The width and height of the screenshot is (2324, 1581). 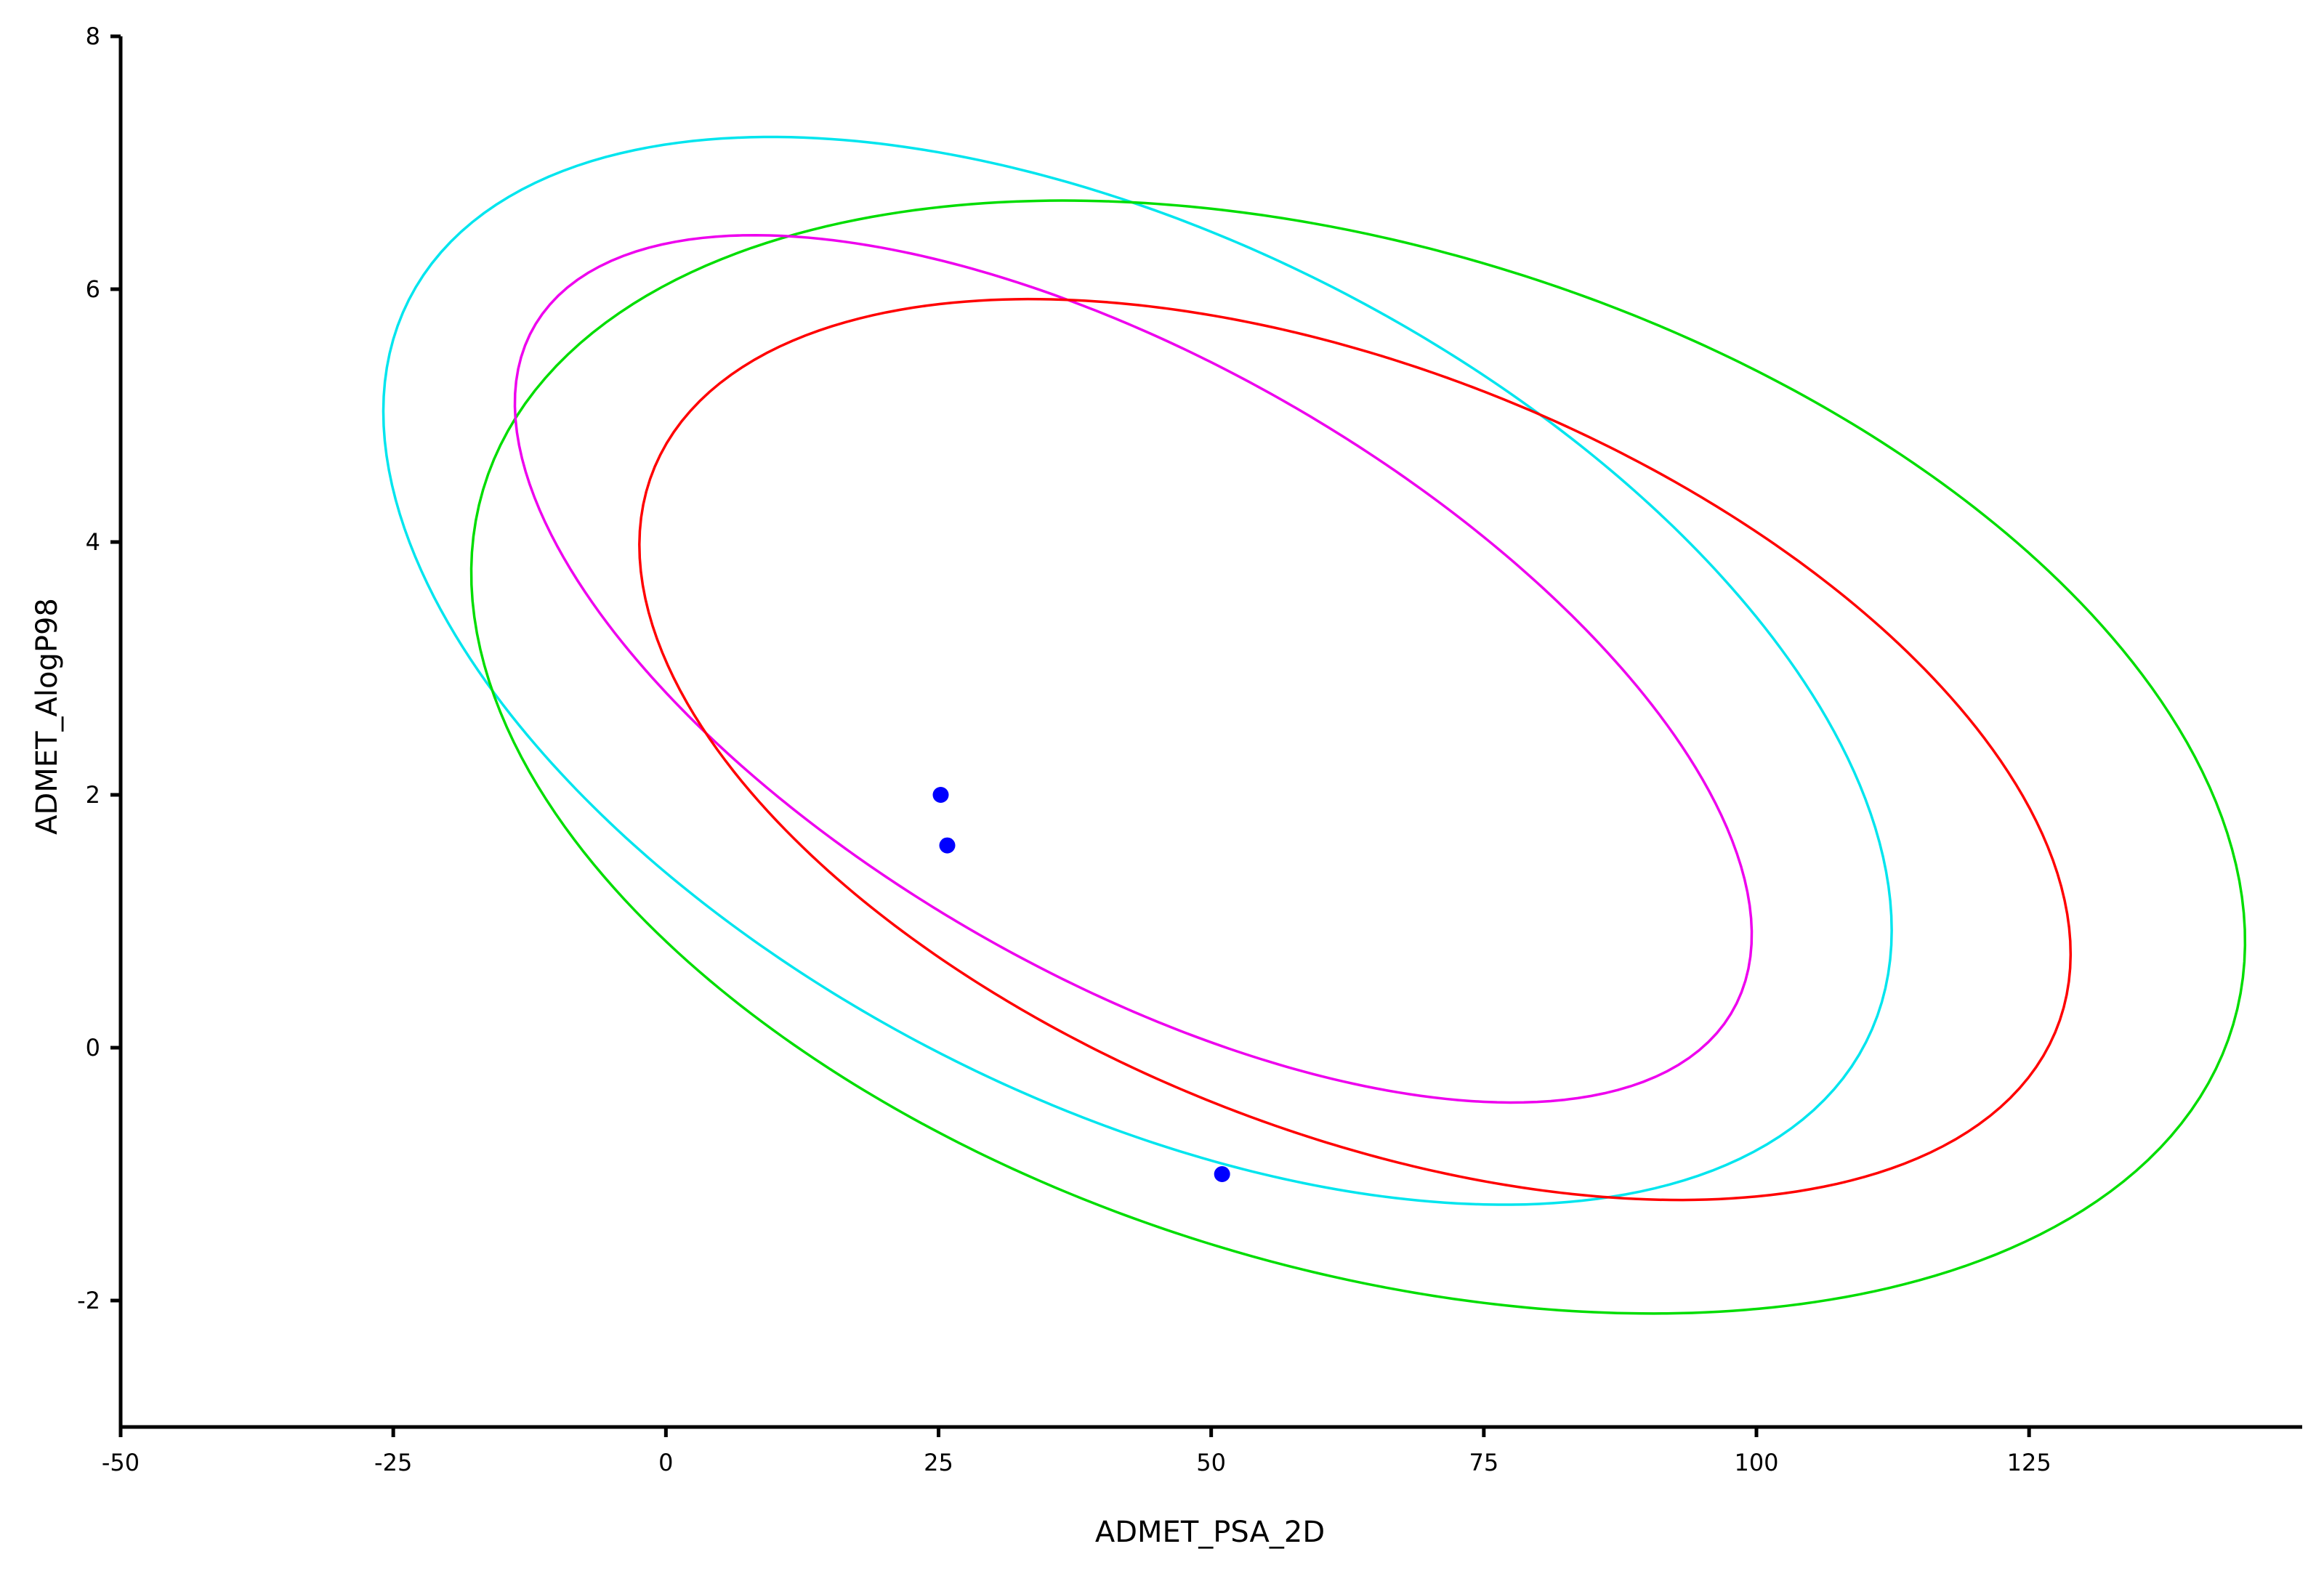 What do you see at coordinates (88, 1300) in the screenshot?
I see `y-tick-label: -2` at bounding box center [88, 1300].